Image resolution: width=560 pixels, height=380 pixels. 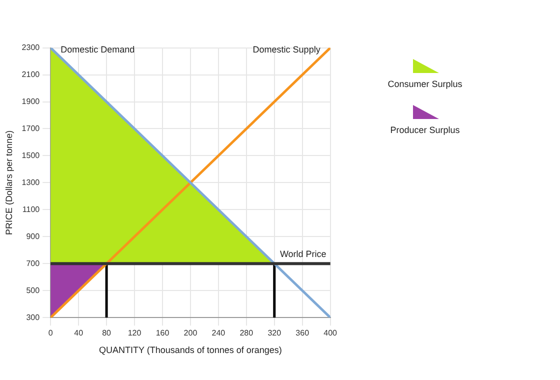 What do you see at coordinates (79, 333) in the screenshot?
I see `x-tick-label: 40` at bounding box center [79, 333].